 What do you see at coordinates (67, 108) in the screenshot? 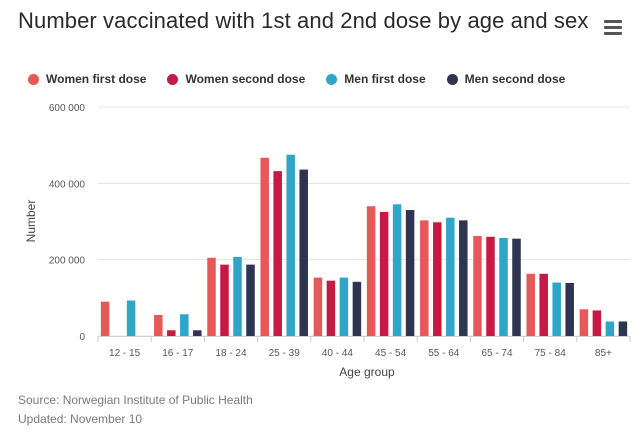
I see `y-tick-label-3: 600 000` at bounding box center [67, 108].